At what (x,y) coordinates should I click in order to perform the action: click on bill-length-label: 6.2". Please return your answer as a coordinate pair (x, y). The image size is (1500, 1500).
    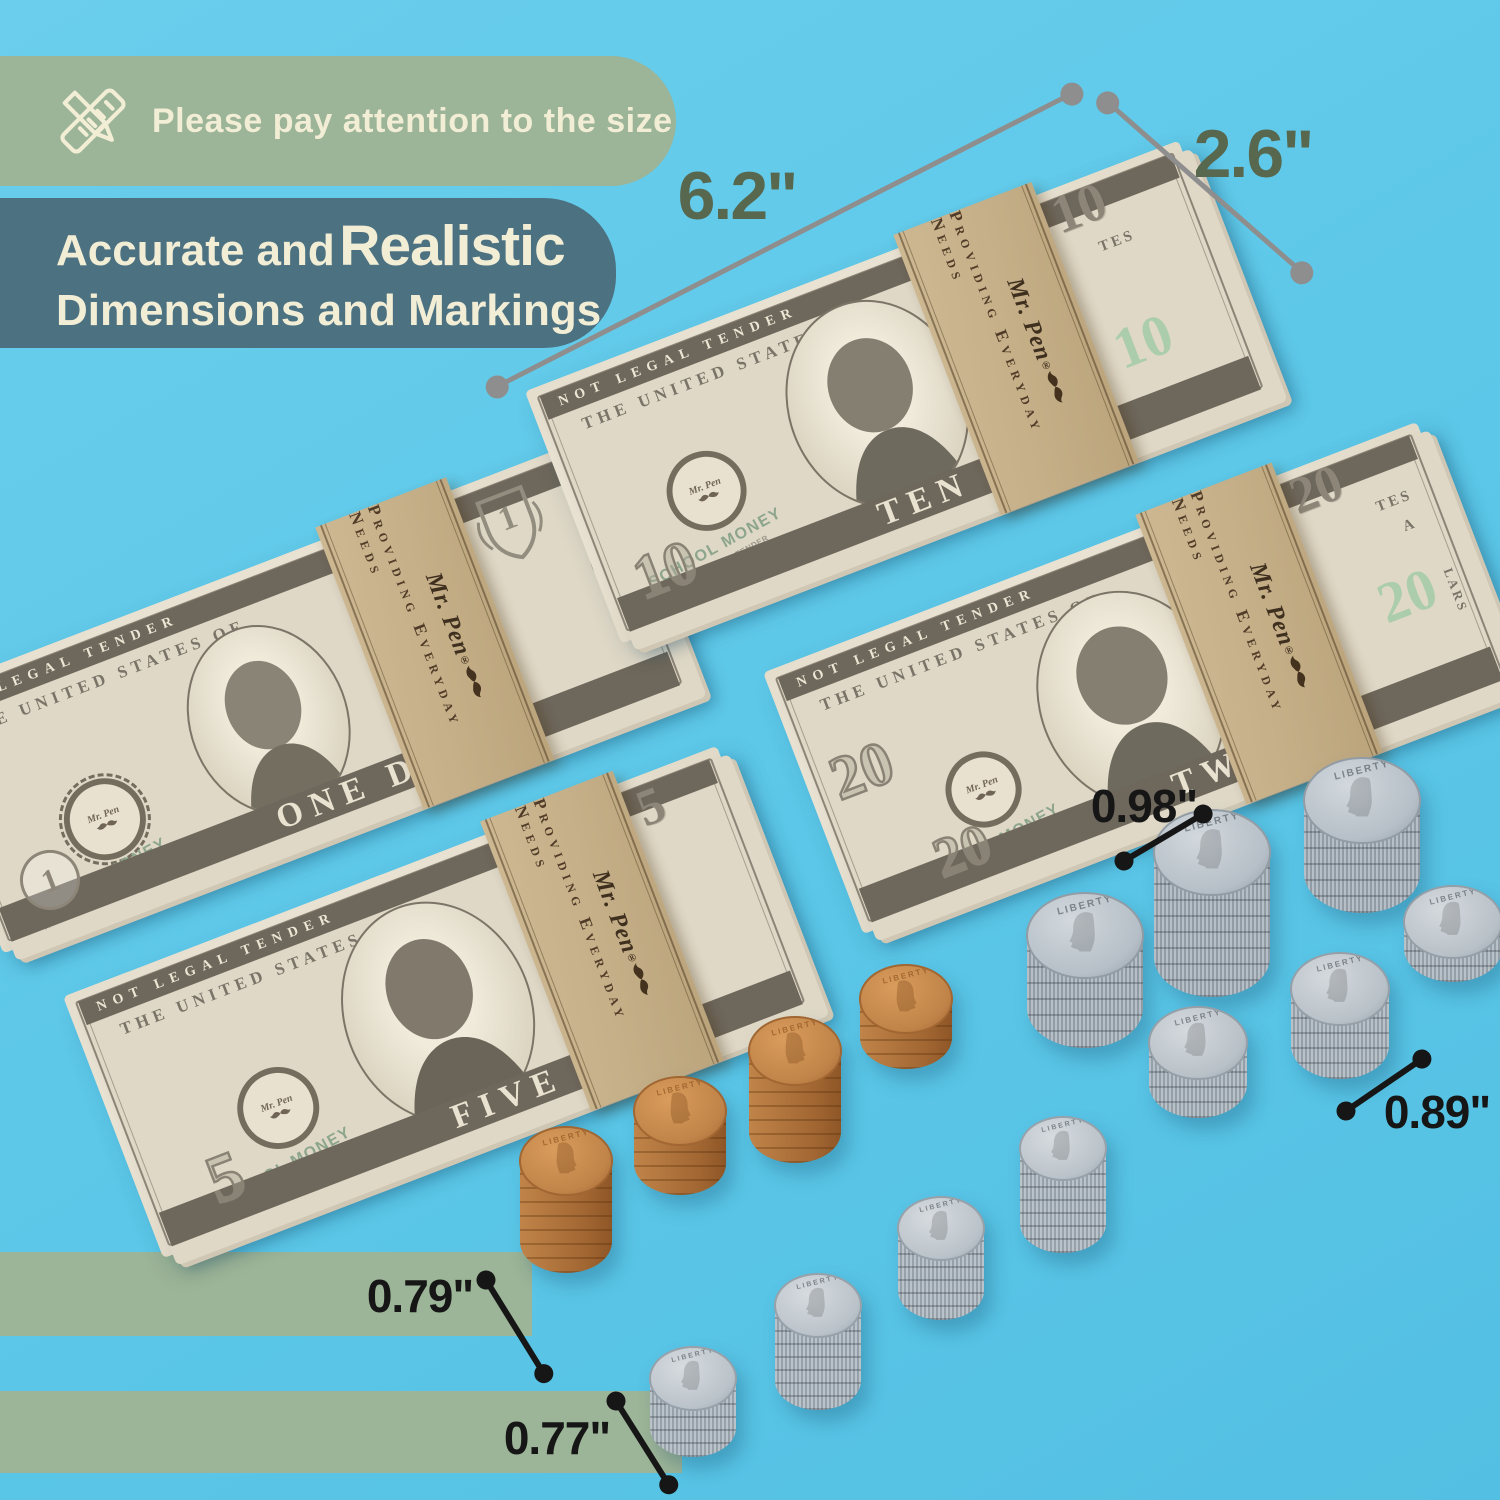
    Looking at the image, I should click on (738, 196).